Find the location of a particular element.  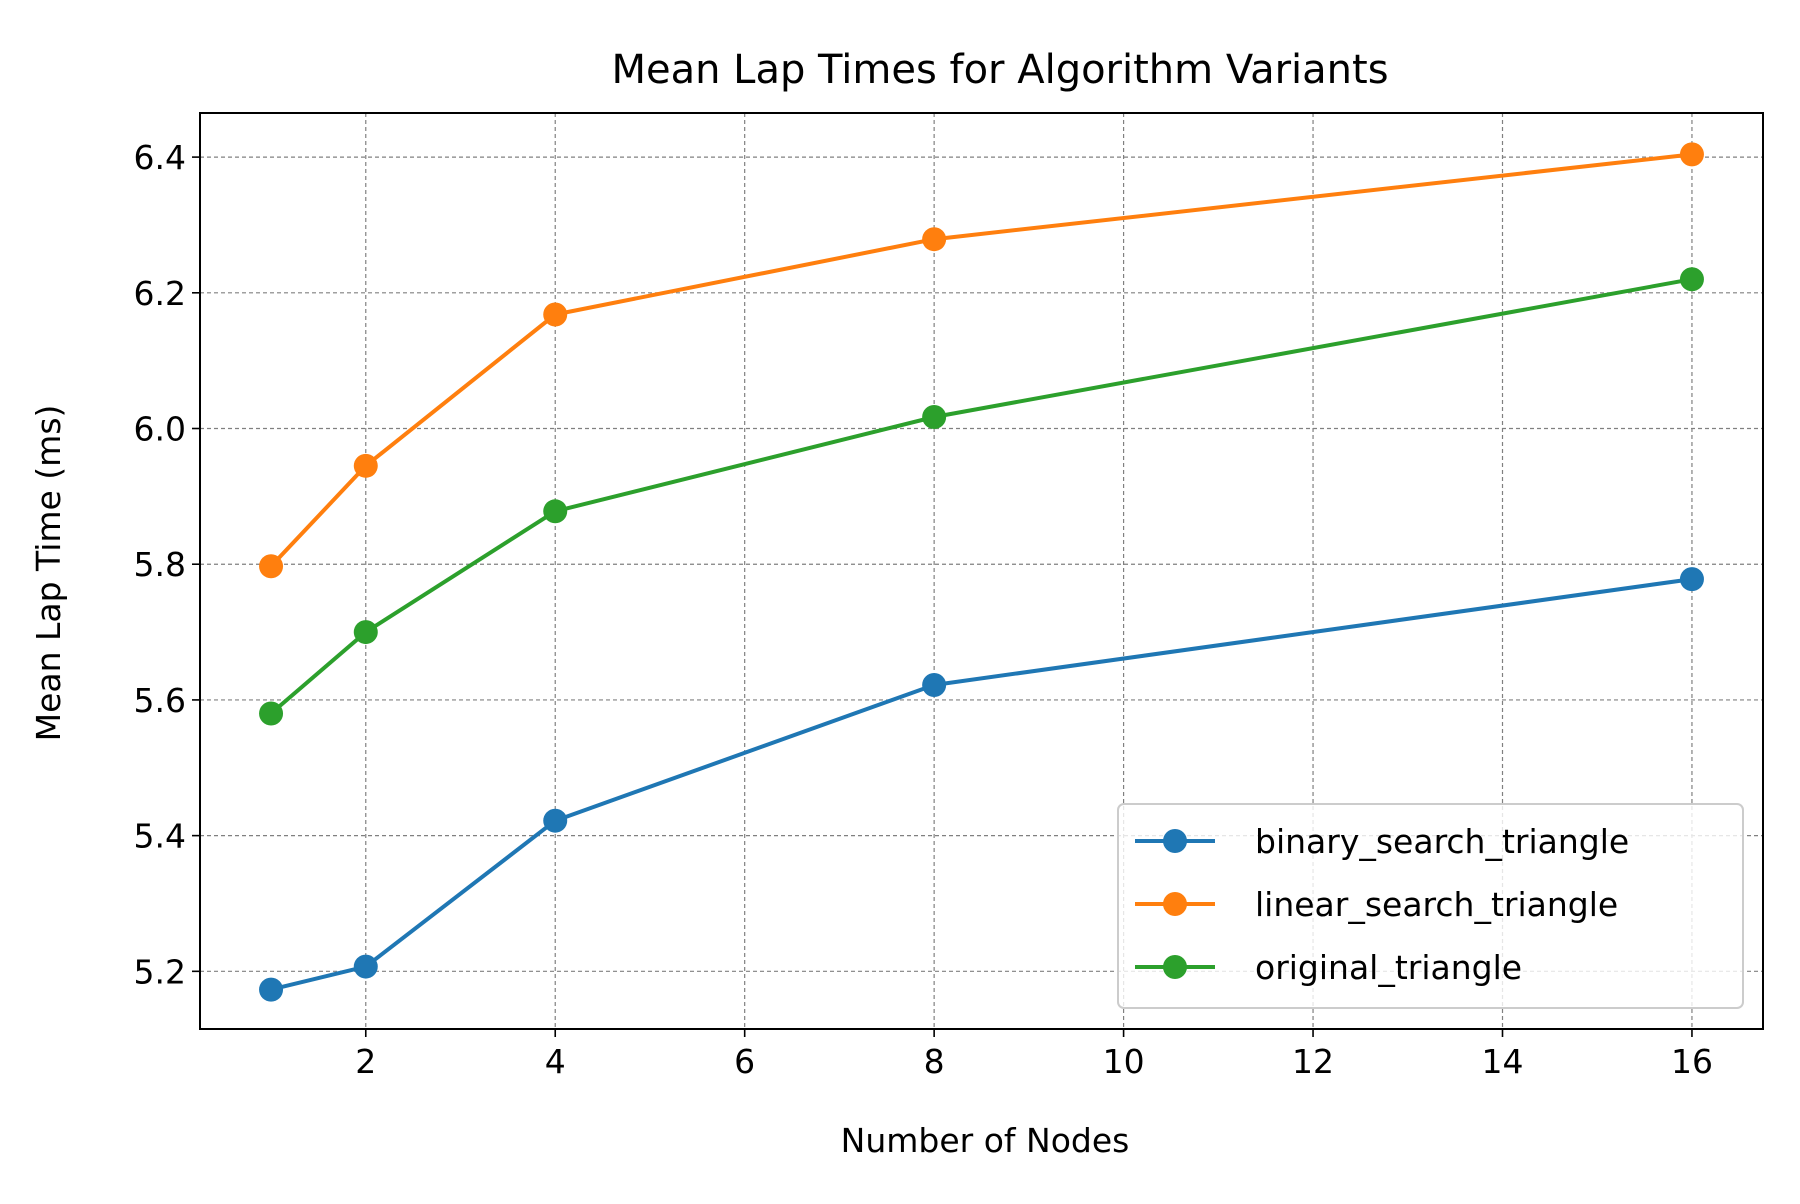

x-tick-label: 16 is located at coordinates (1692, 1061).